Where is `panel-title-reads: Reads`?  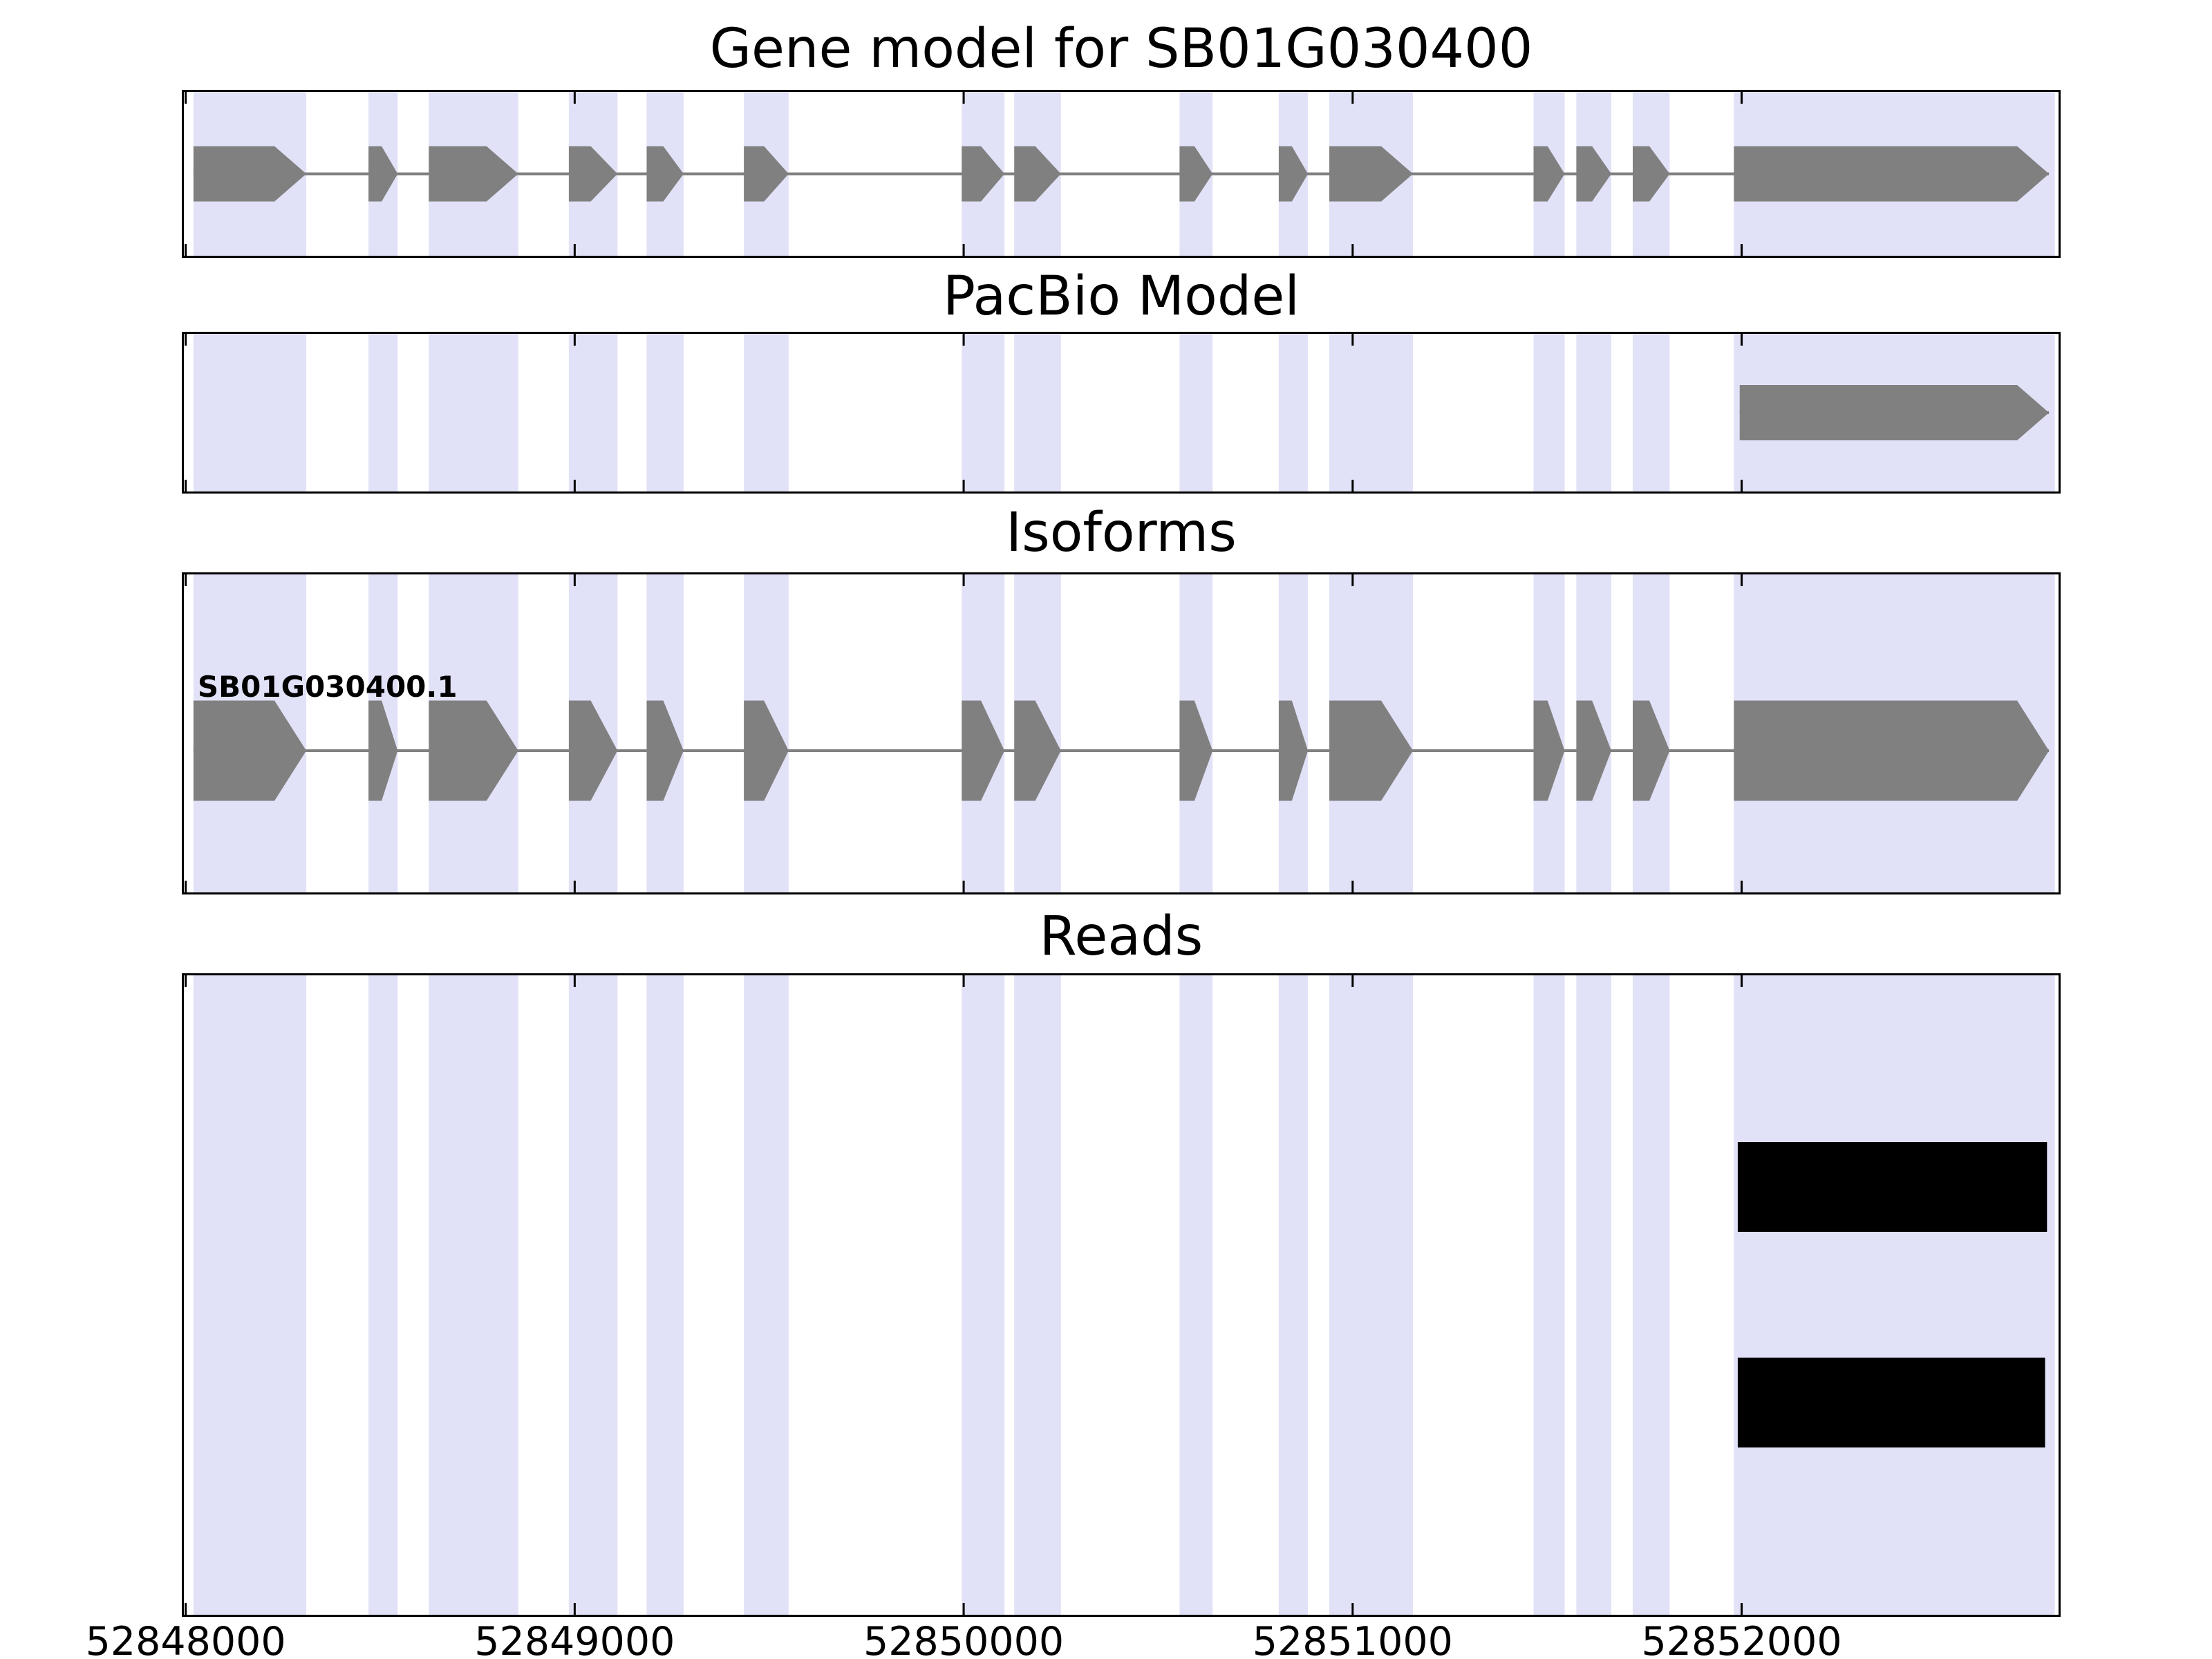 panel-title-reads: Reads is located at coordinates (1121, 937).